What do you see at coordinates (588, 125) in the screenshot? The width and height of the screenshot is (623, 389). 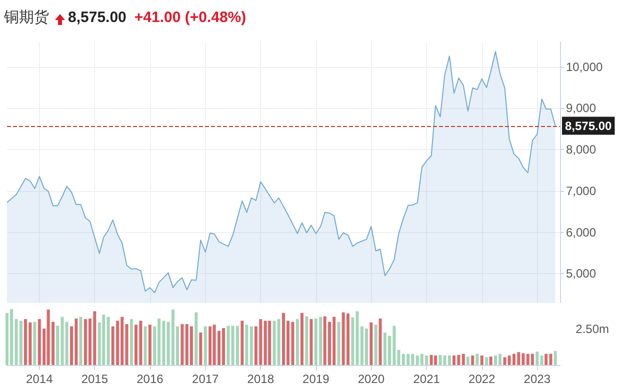 I see `ref-line-label: 8,575.00` at bounding box center [588, 125].